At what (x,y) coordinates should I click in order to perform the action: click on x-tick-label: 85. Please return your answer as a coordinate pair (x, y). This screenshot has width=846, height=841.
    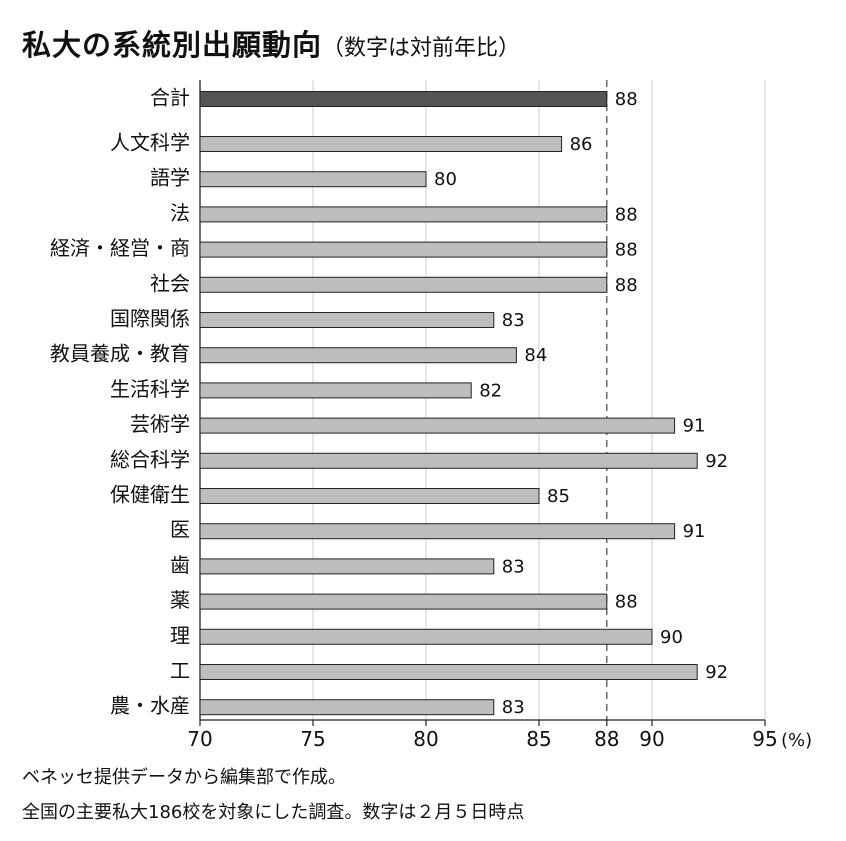
    Looking at the image, I should click on (538, 739).